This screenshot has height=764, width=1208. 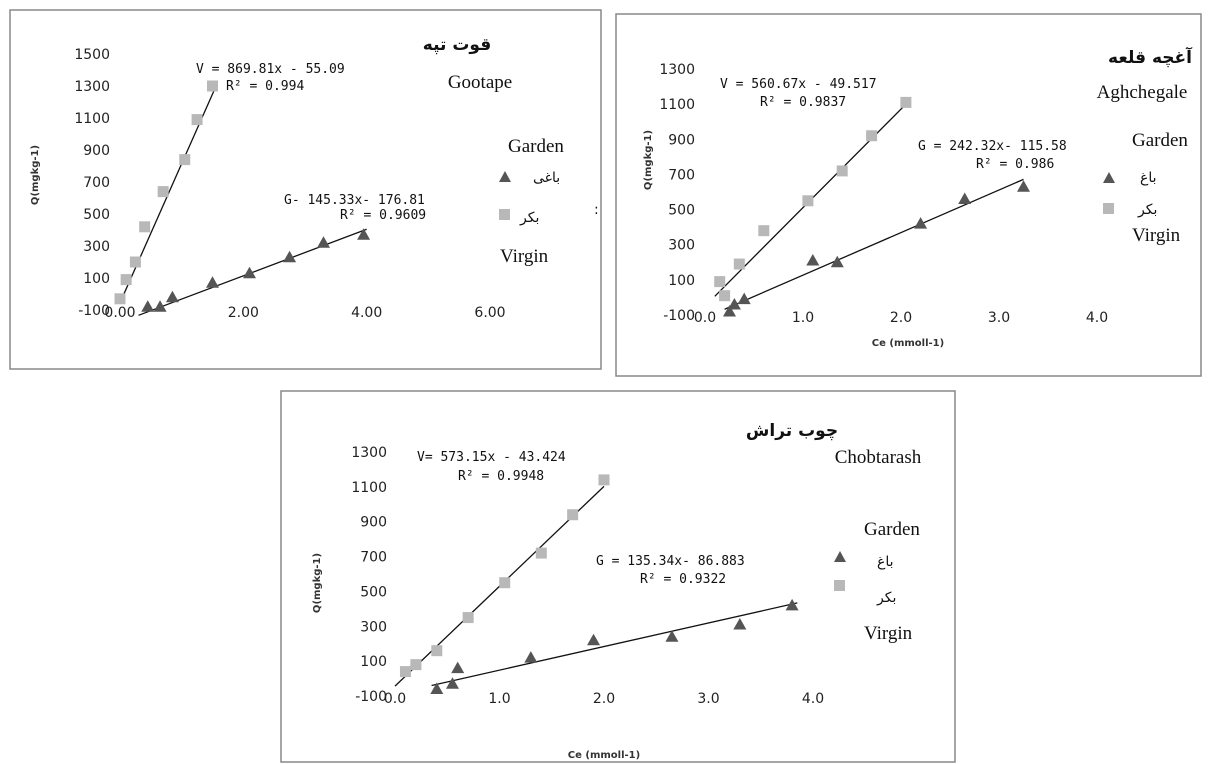 I want to click on y-tick-label: 300, so click(x=373, y=627).